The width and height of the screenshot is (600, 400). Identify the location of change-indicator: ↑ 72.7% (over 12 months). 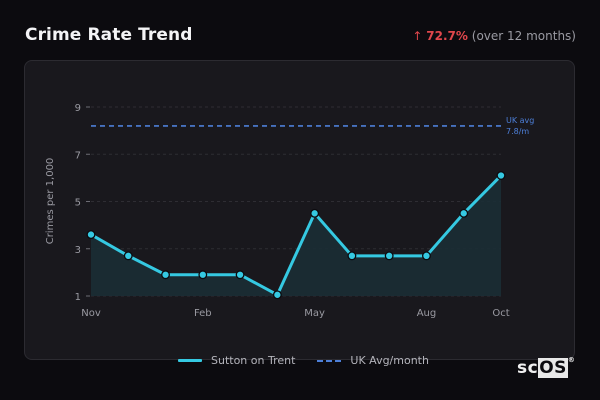
(494, 36).